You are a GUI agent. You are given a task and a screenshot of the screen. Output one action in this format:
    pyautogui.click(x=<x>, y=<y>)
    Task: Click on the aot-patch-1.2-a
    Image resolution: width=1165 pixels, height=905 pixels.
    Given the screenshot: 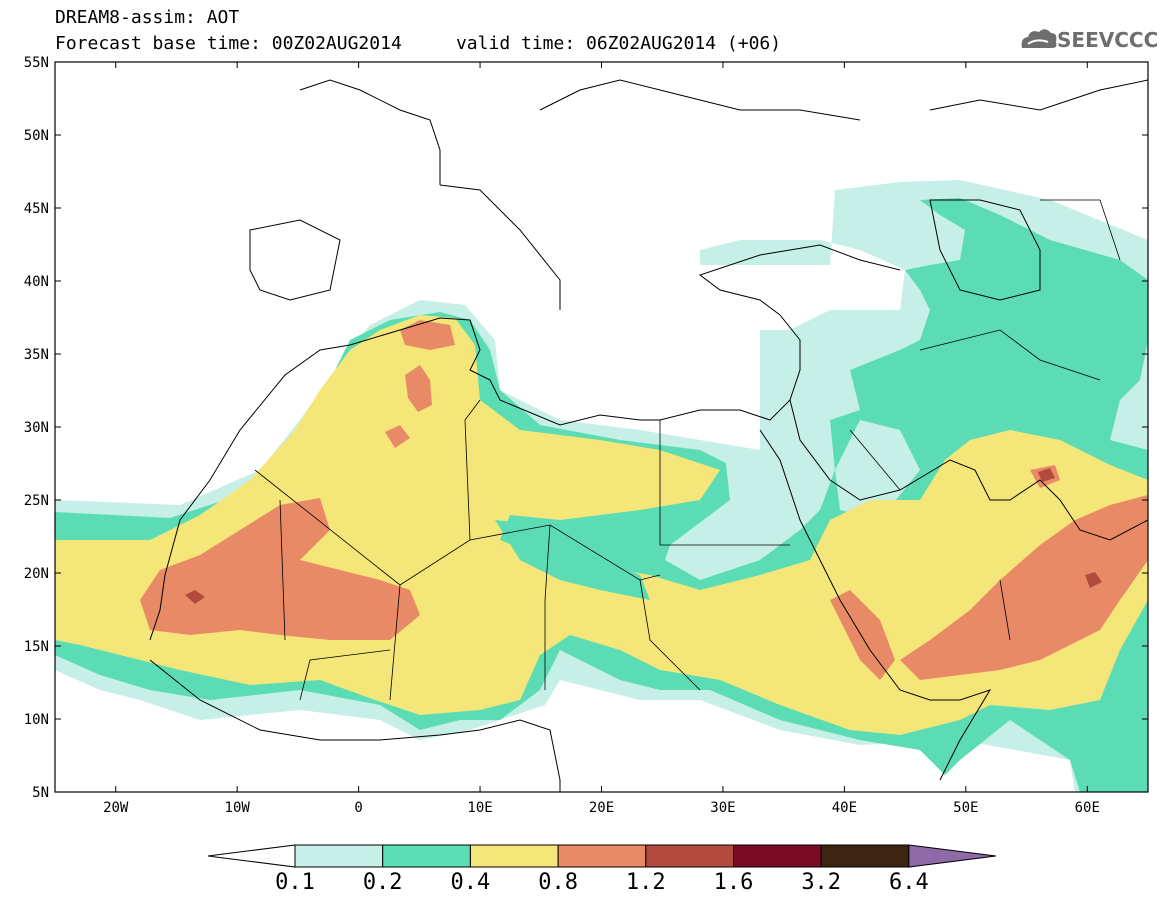 What is the action you would take?
    pyautogui.click(x=195, y=597)
    